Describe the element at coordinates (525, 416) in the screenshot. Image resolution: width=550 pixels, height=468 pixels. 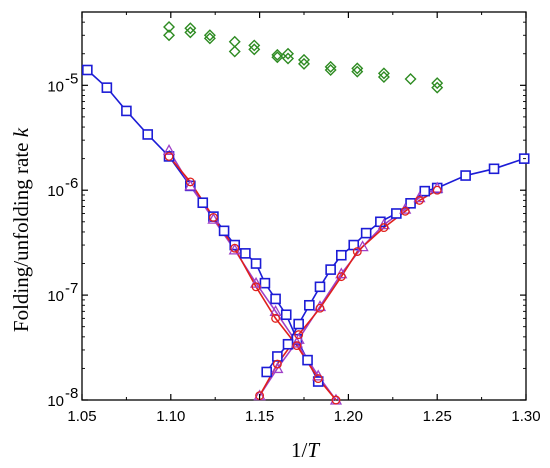
I see `x-tick-label: 1.30` at that location.